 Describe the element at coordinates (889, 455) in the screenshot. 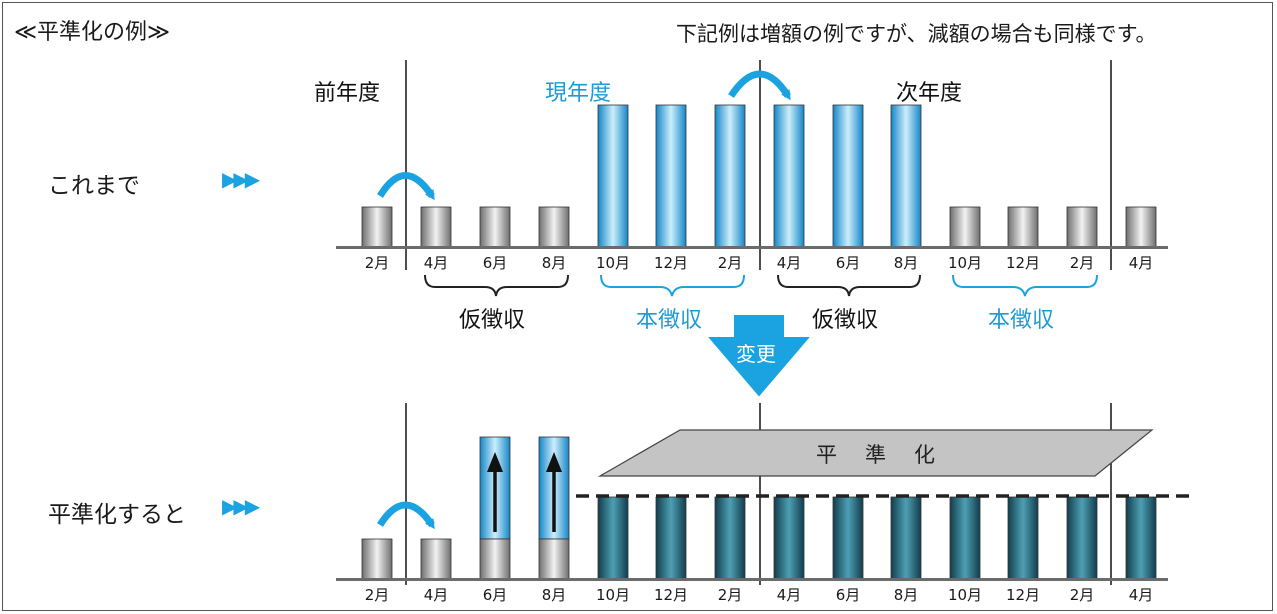

I see `levelling-label: 平準化` at that location.